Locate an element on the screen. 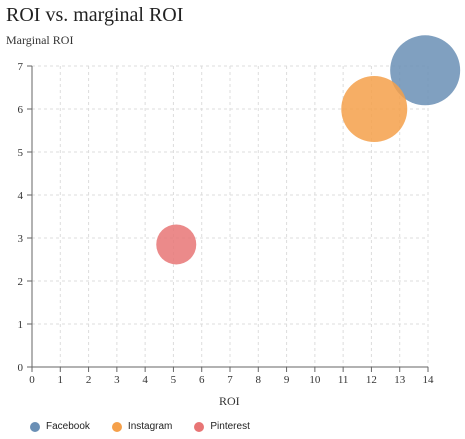 The width and height of the screenshot is (465, 439). x-tick-label: 2 is located at coordinates (89, 380).